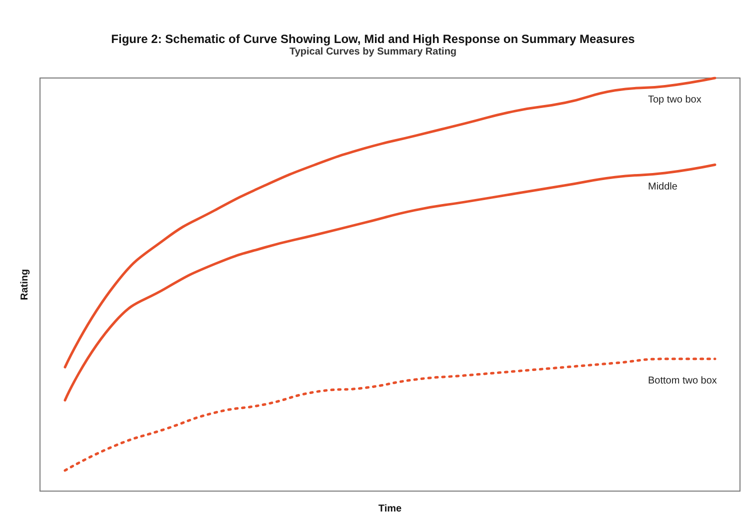  Describe the element at coordinates (390, 509) in the screenshot. I see `x-axis-title: Time` at that location.